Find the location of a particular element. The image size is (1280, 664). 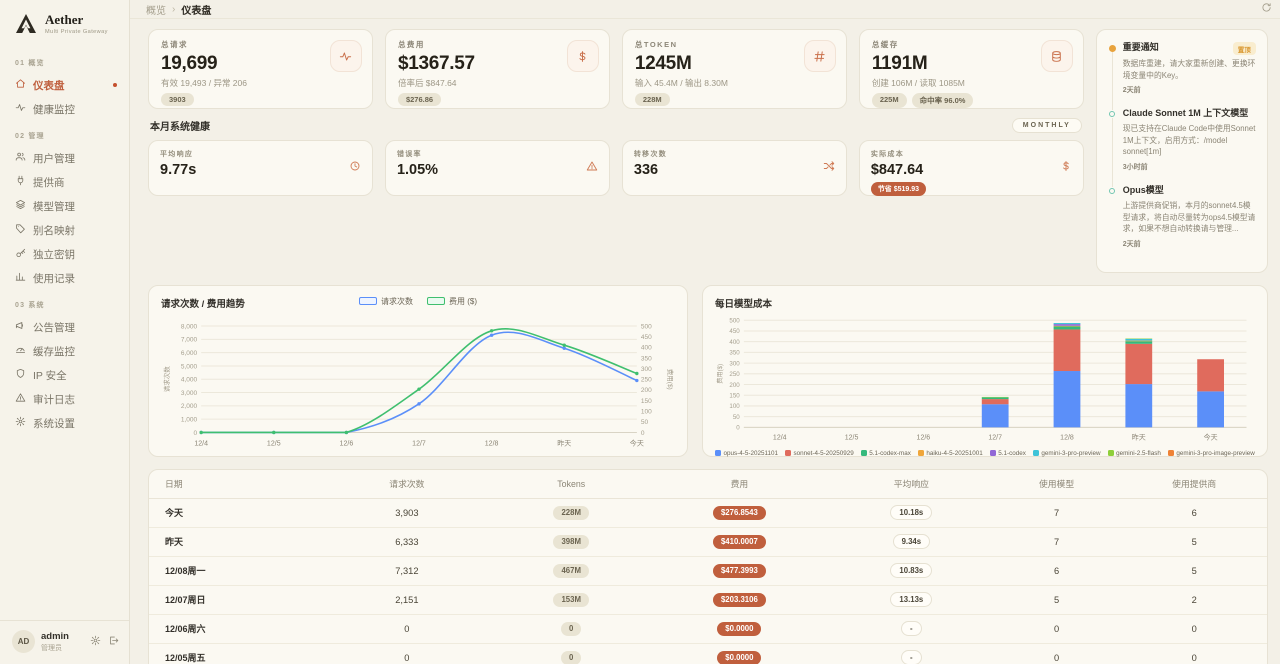

sidebar-item-模型管理: 模型管理 is located at coordinates (64, 206).